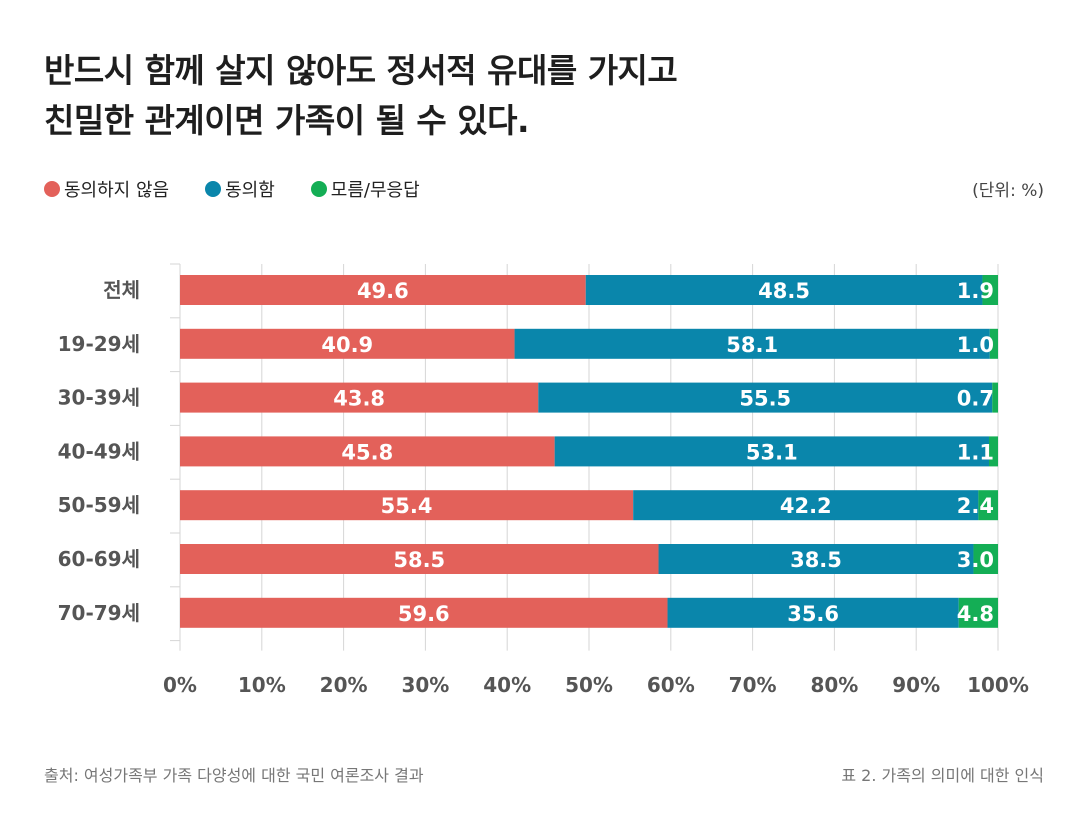 The image size is (1080, 813). I want to click on x-tick-label-9: 90%, so click(916, 685).